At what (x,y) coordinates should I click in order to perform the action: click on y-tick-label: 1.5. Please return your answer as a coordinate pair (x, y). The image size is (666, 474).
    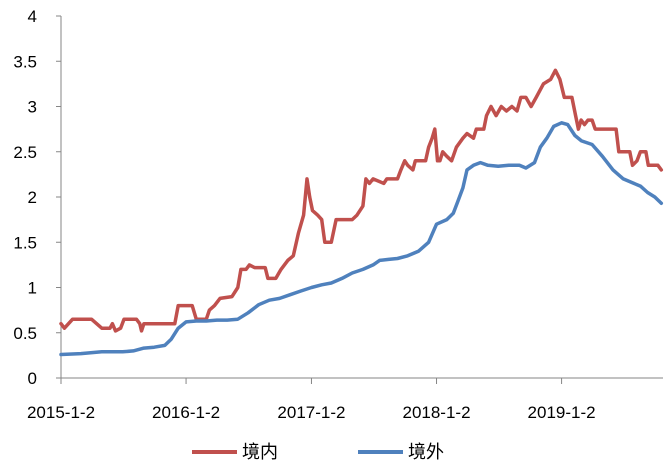
    Looking at the image, I should click on (25, 242).